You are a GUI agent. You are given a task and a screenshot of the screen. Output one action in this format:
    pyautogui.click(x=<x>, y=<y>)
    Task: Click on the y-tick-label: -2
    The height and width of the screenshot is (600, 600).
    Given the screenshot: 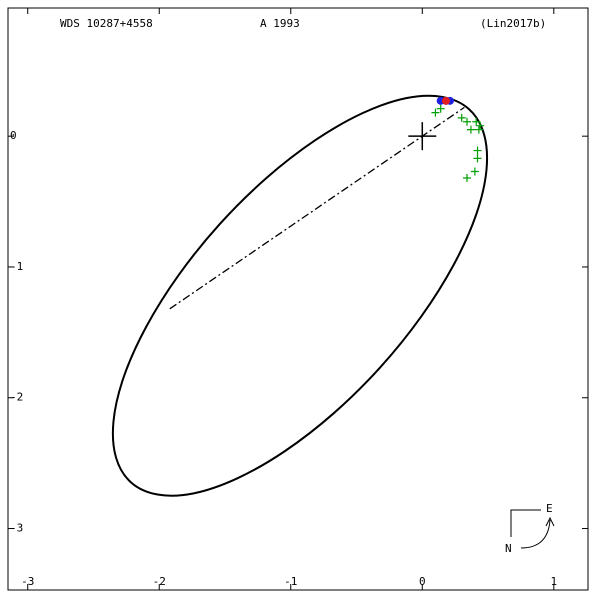 What is the action you would take?
    pyautogui.click(x=16, y=397)
    